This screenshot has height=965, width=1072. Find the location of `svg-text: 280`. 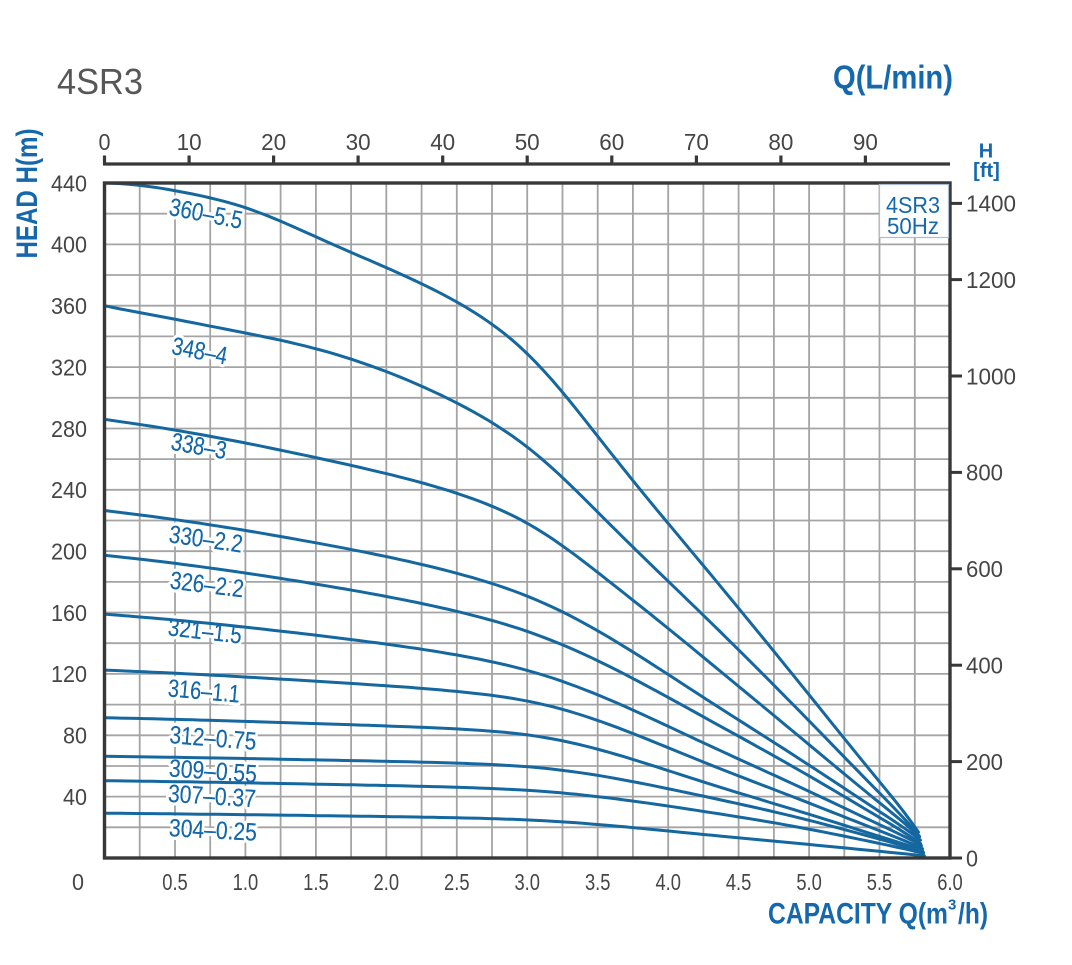

svg-text: 280 is located at coordinates (69, 429).